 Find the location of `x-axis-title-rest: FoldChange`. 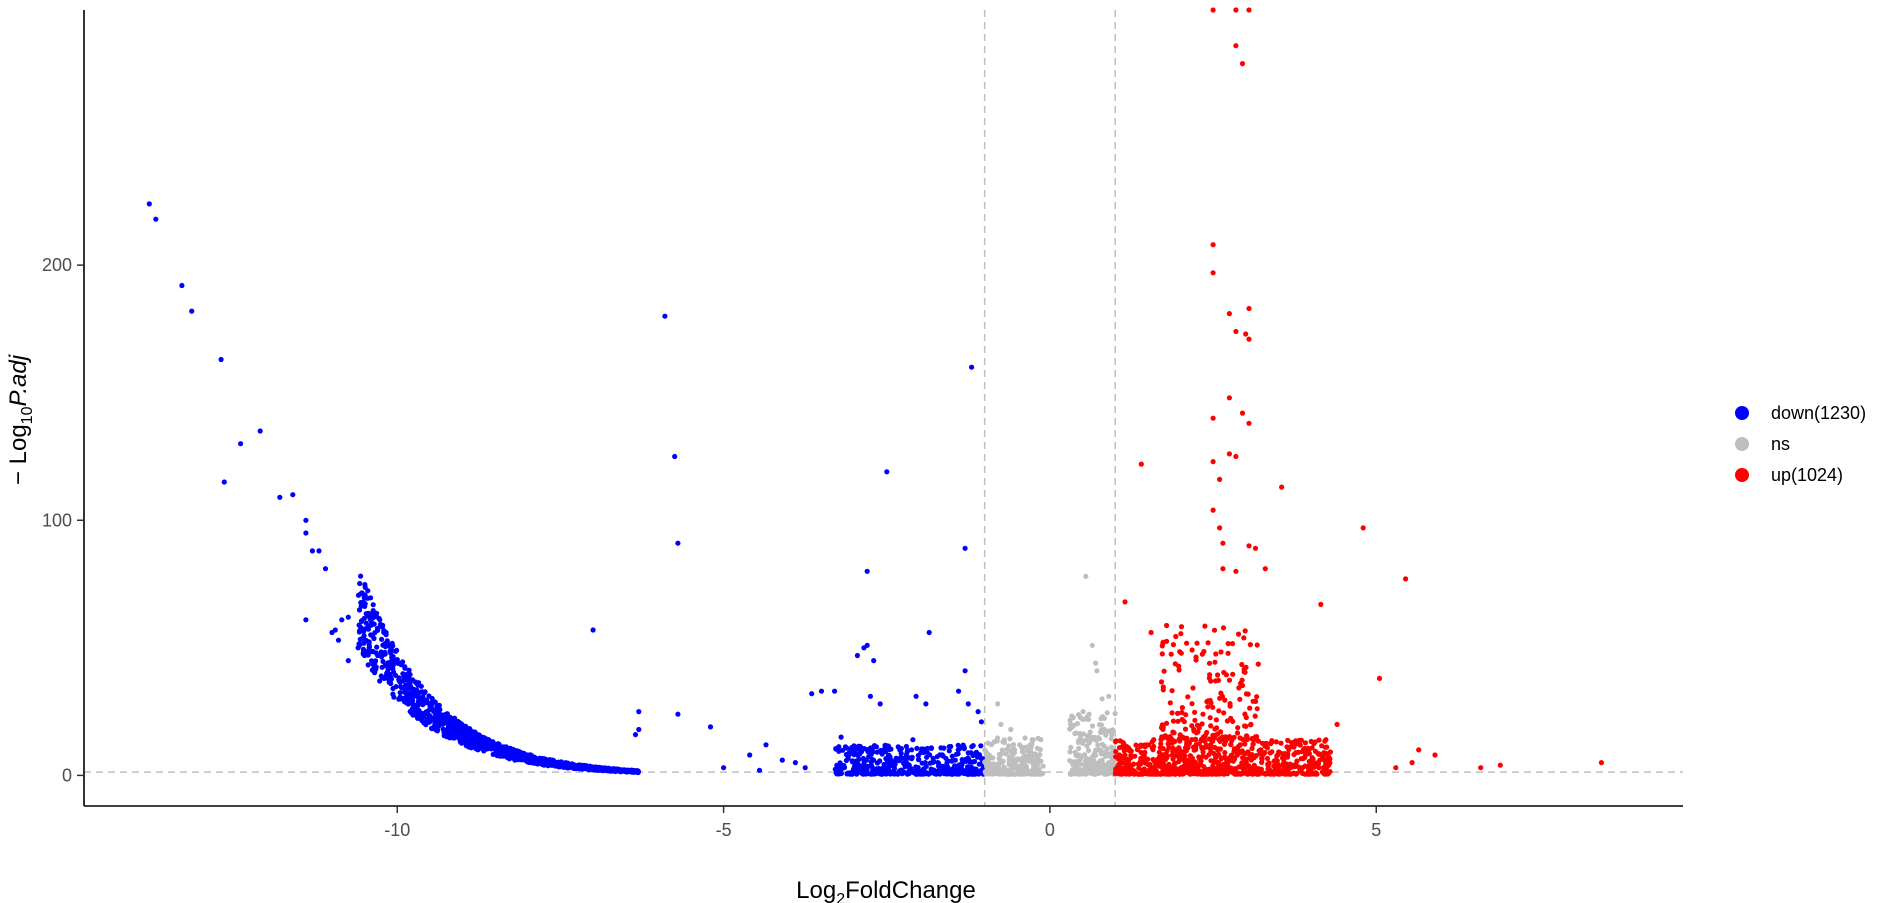

x-axis-title-rest: FoldChange is located at coordinates (910, 890).